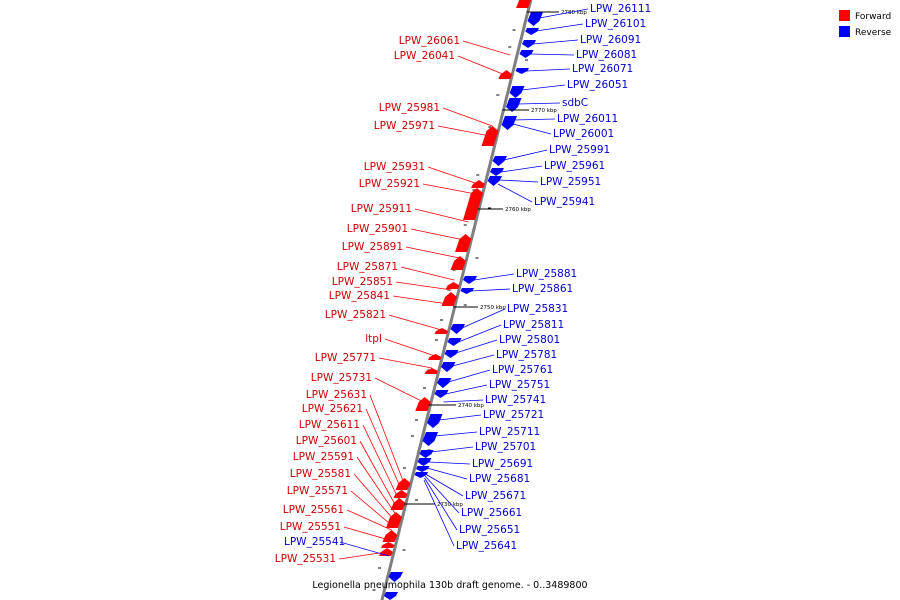 This screenshot has height=600, width=900. I want to click on reverse-gene-label: LPW_25741, so click(515, 400).